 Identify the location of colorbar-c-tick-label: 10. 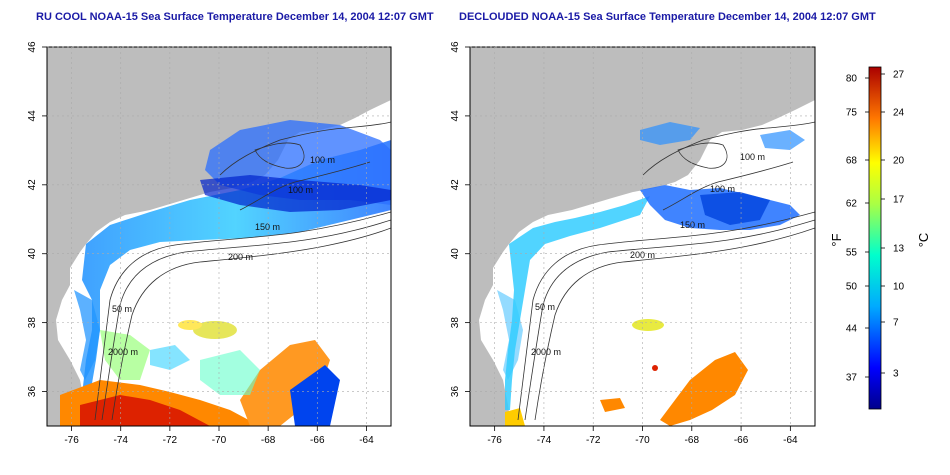
(899, 287).